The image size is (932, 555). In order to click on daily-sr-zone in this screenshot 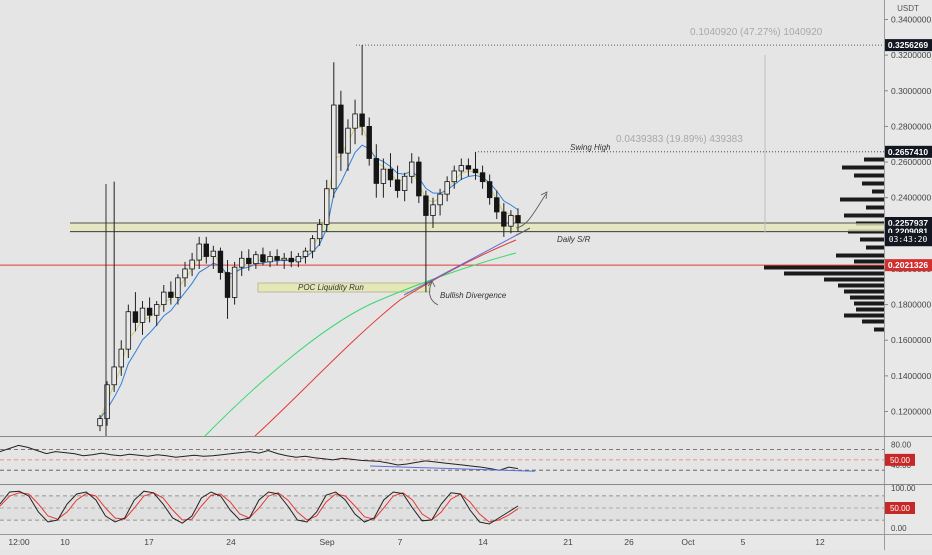, I will do `click(477, 227)`.